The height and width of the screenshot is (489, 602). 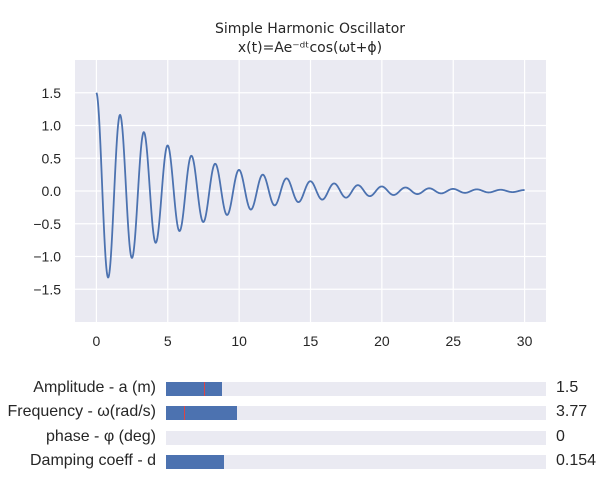 I want to click on slider-row: Damping coeff - d 0.154, so click(x=301, y=461).